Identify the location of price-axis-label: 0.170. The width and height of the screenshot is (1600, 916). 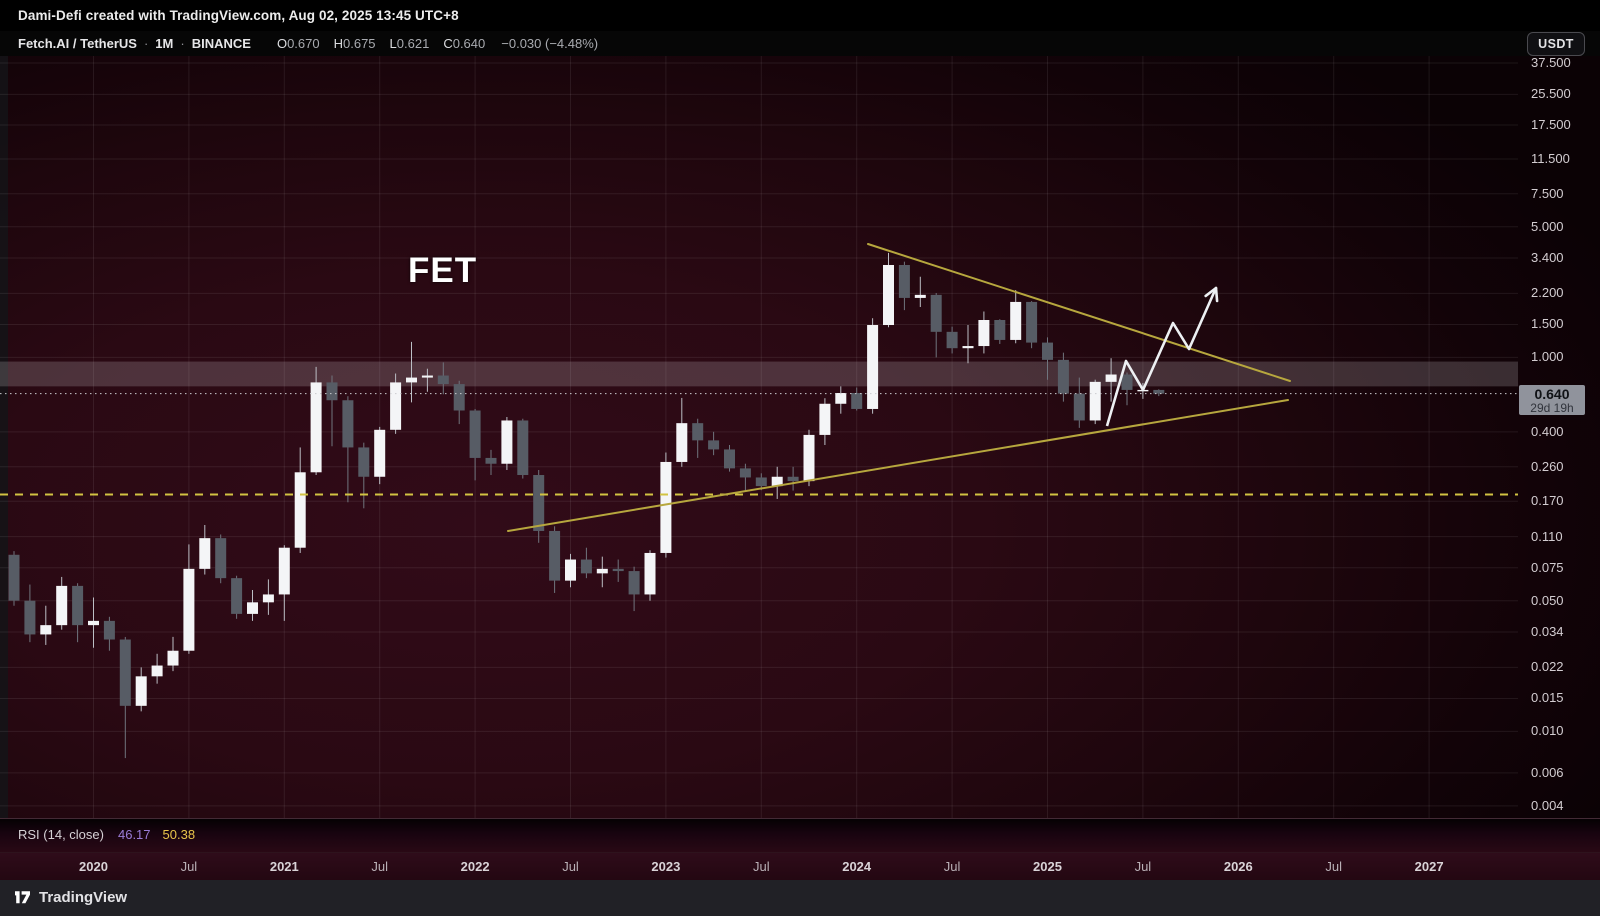
(1547, 501).